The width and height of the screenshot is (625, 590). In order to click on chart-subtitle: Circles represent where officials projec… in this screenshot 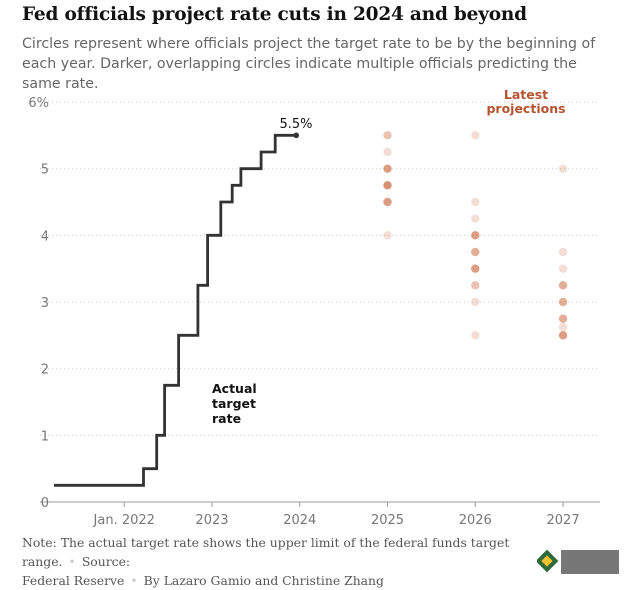, I will do `click(309, 64)`.